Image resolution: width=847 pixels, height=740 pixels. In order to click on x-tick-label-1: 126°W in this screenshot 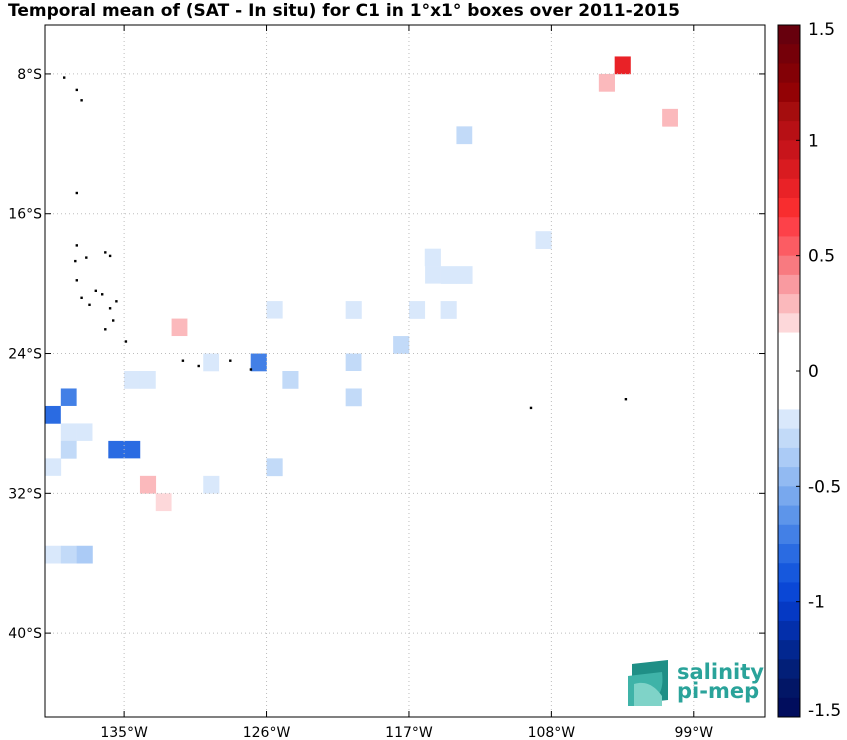, I will do `click(267, 732)`.